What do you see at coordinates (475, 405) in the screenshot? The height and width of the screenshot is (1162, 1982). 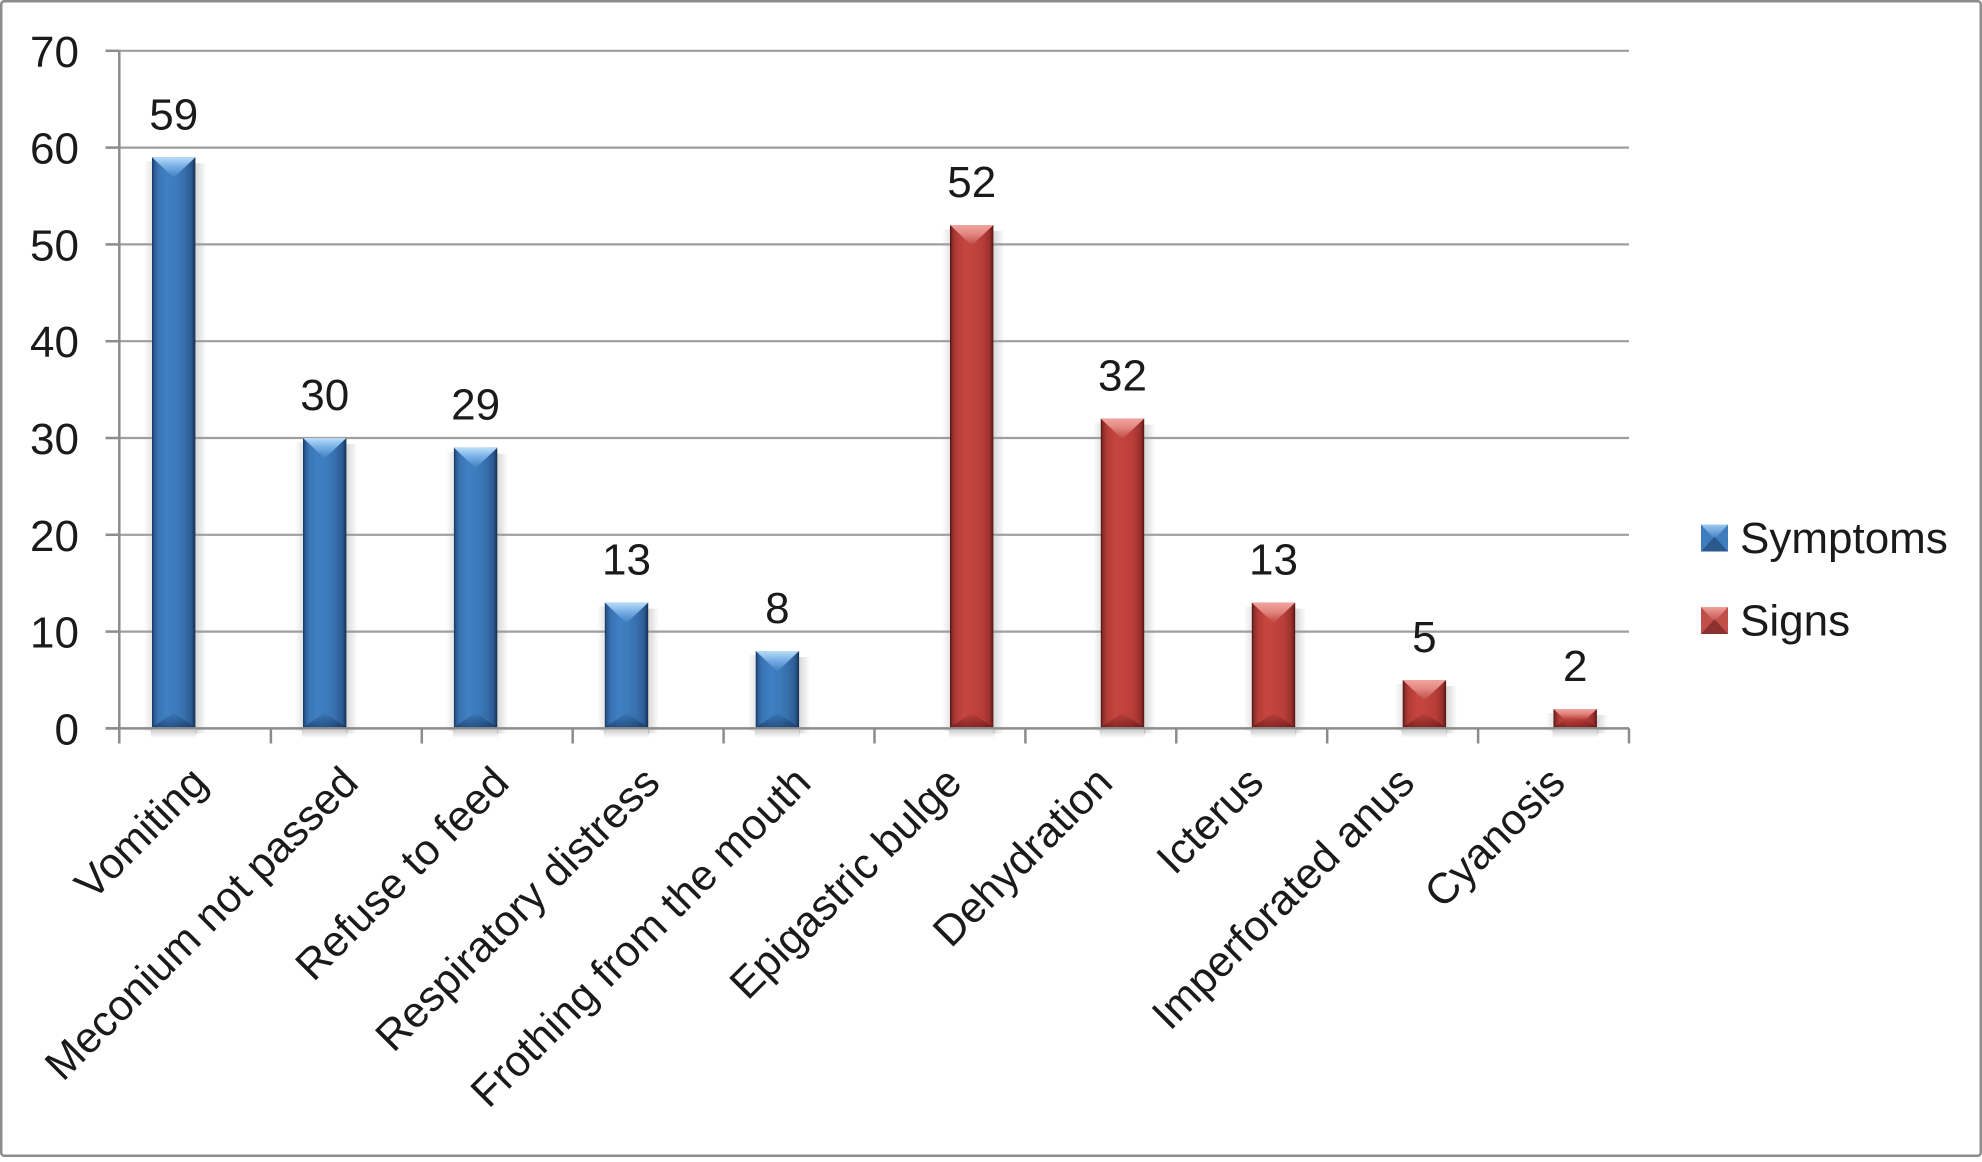 I see `svg-text: 29` at bounding box center [475, 405].